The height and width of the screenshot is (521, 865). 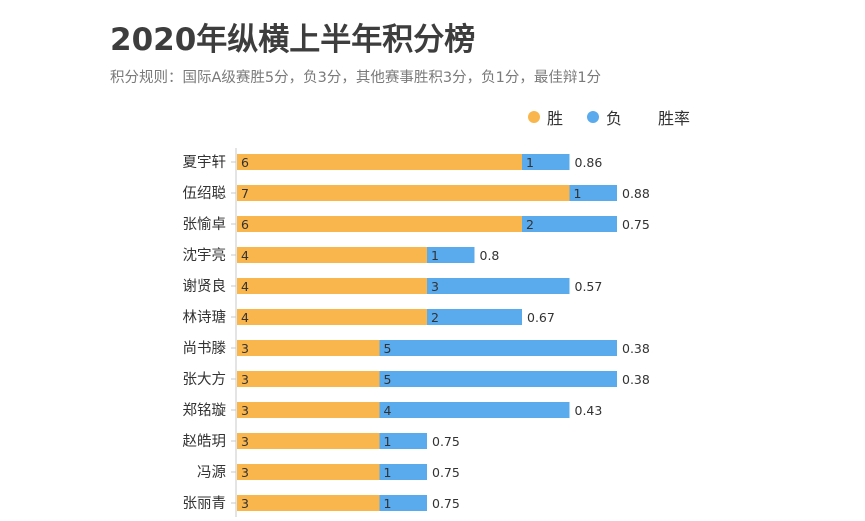 What do you see at coordinates (205, 162) in the screenshot?
I see `category-label: 夏宇轩` at bounding box center [205, 162].